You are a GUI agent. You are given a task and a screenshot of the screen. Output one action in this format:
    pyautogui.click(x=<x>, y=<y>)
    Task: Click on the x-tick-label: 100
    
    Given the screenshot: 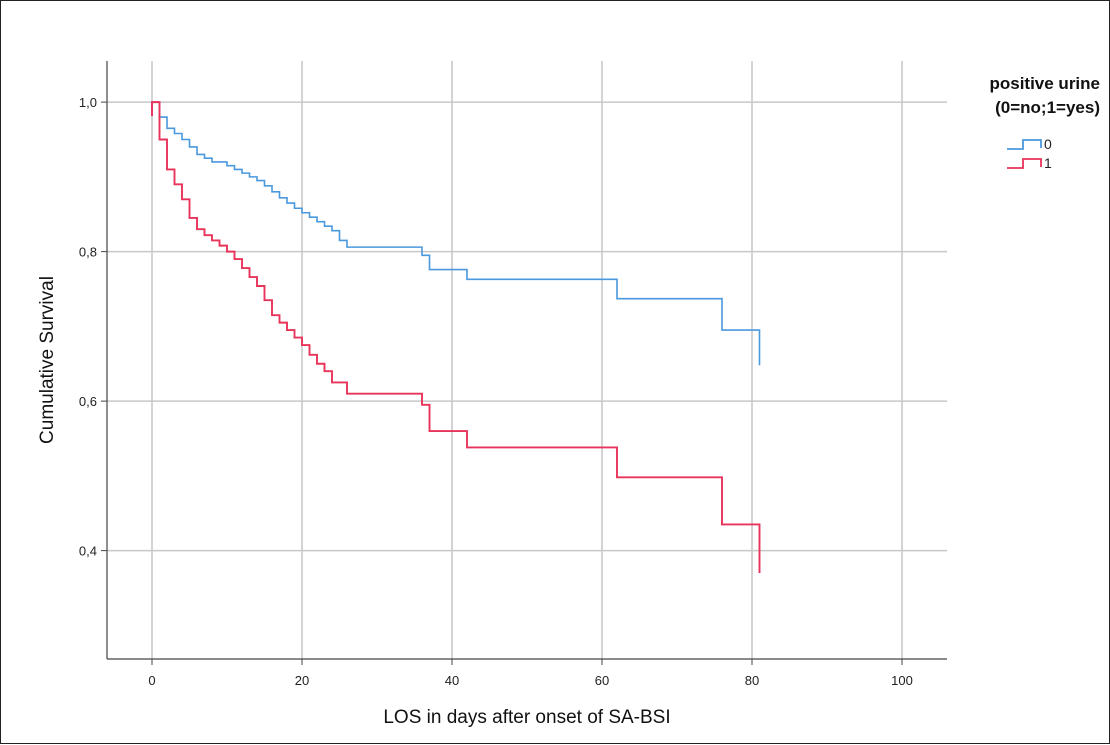 What is the action you would take?
    pyautogui.click(x=902, y=680)
    